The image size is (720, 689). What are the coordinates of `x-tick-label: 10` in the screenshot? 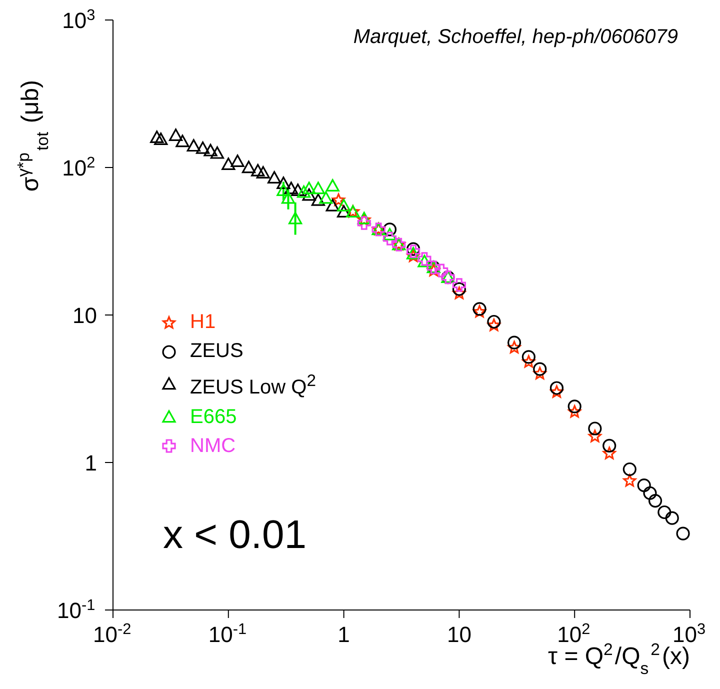 It's located at (459, 634).